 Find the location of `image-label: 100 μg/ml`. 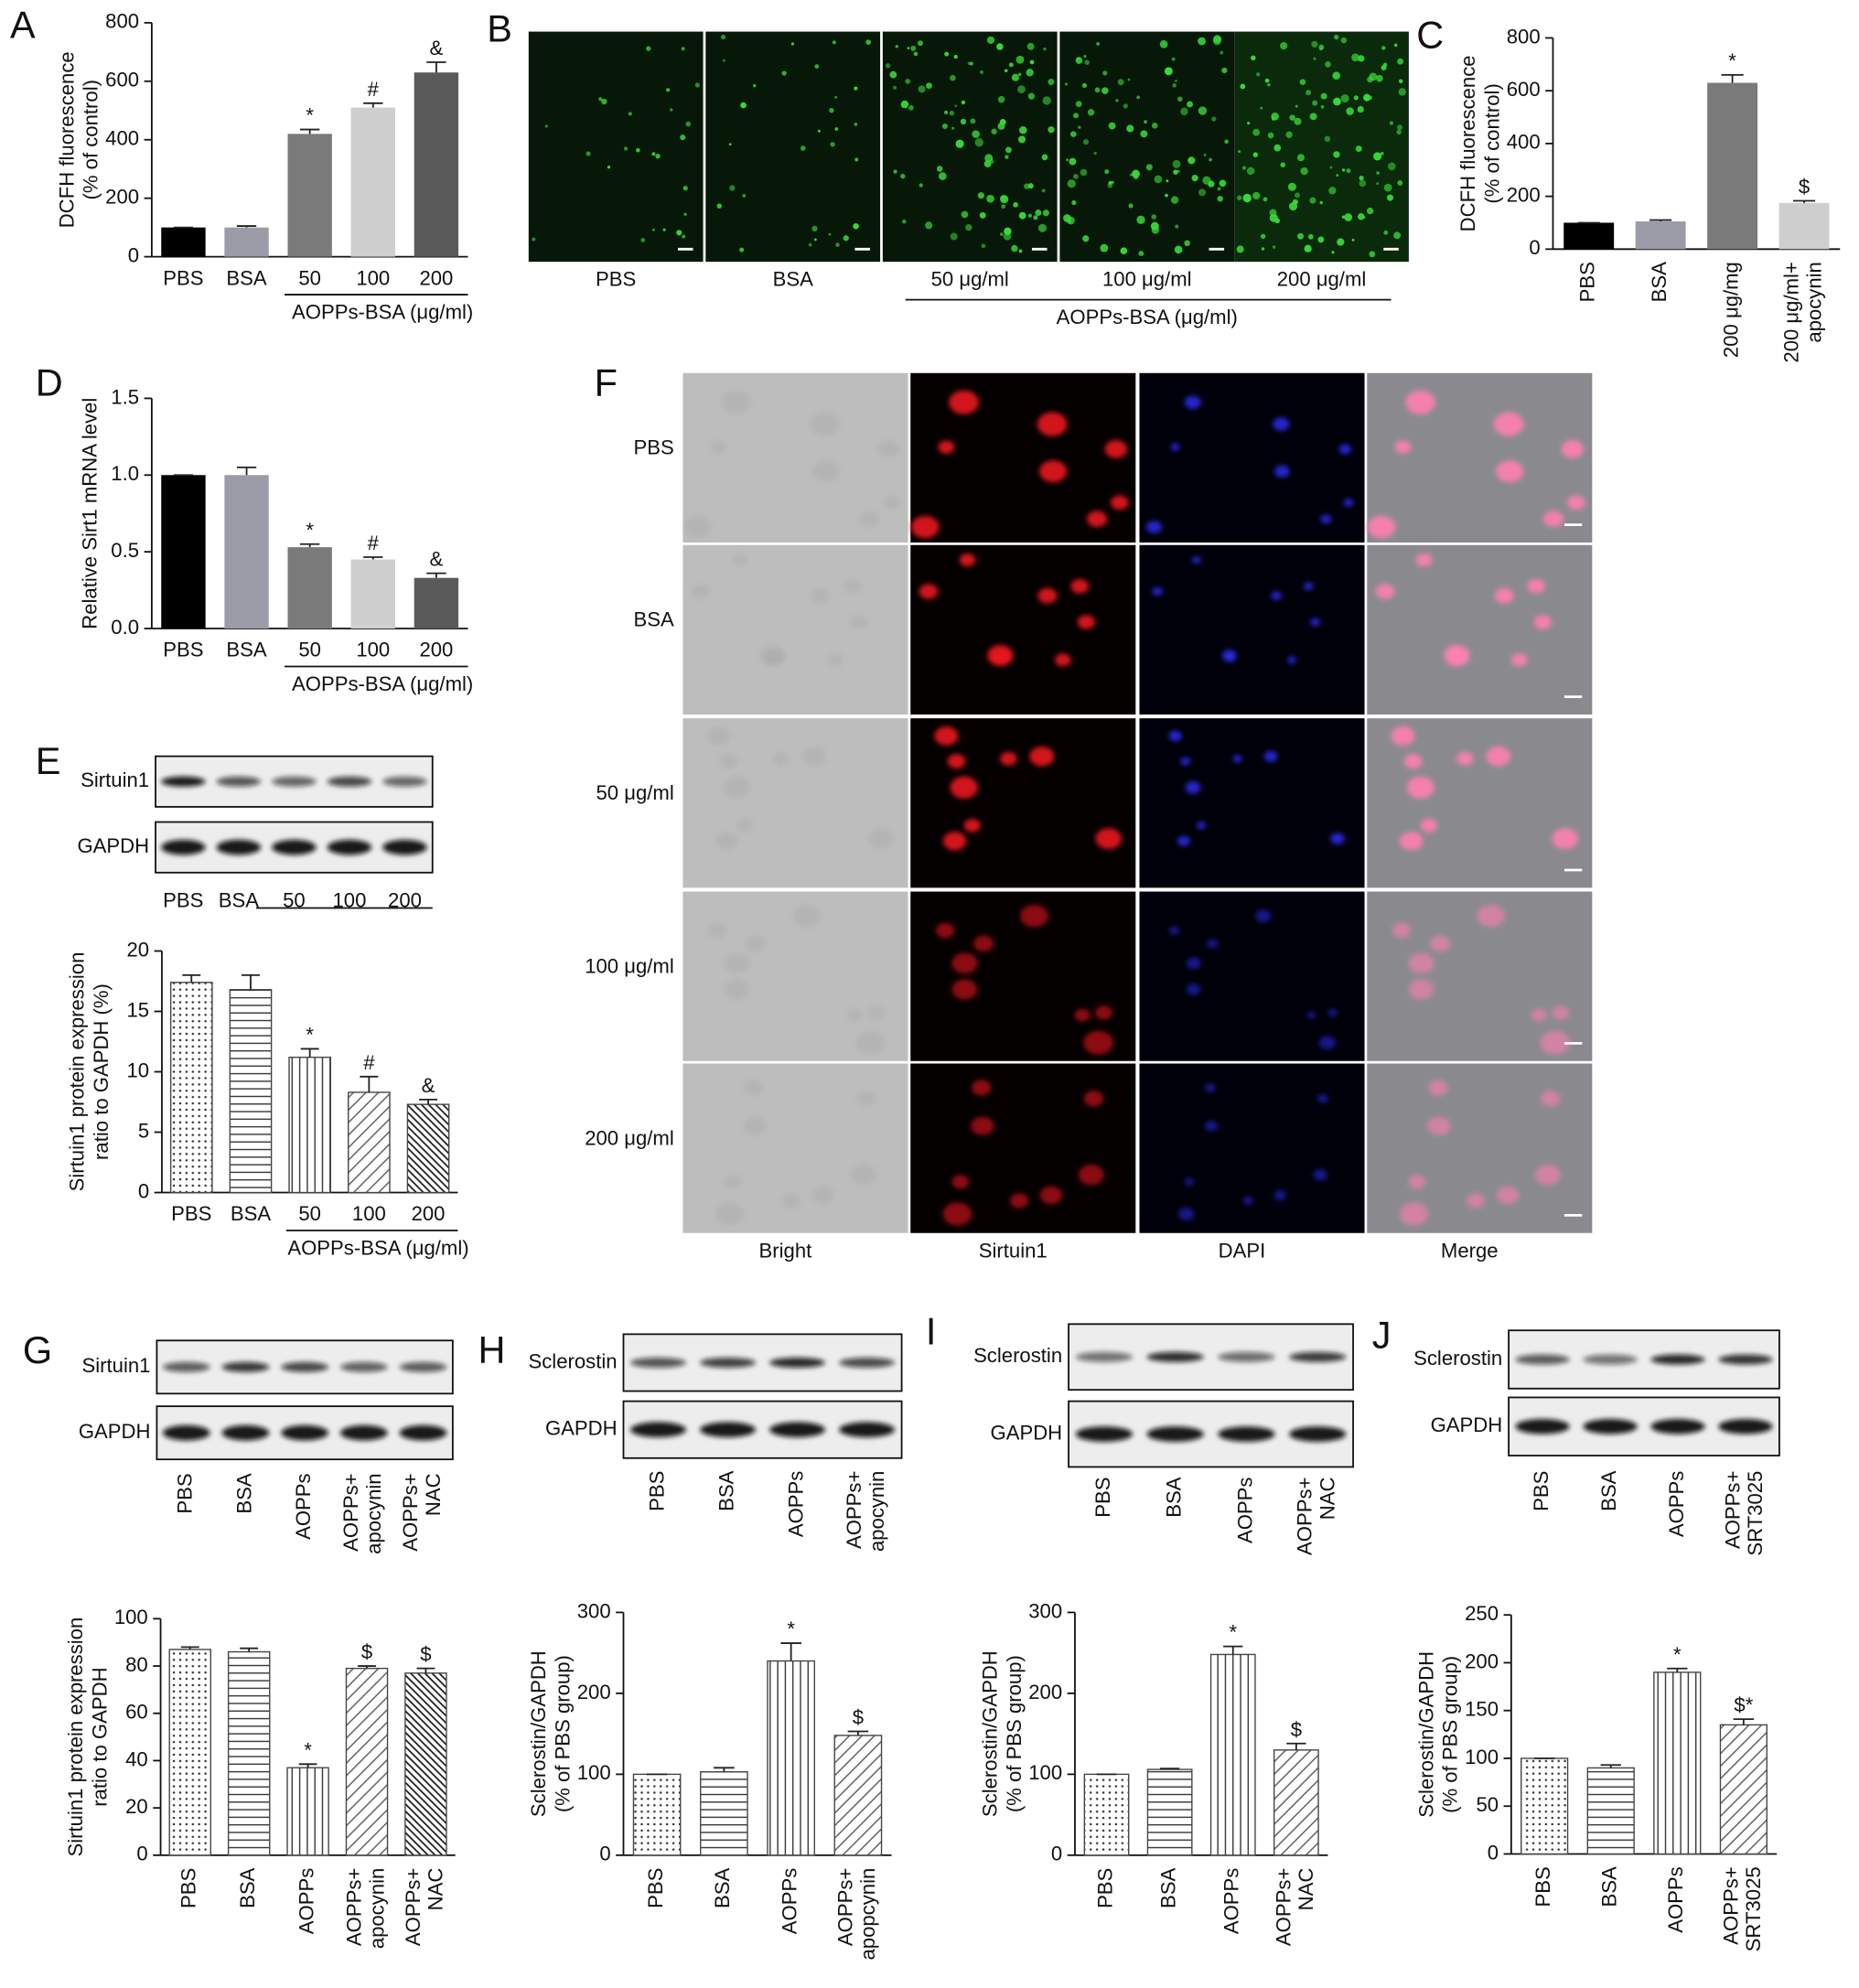

image-label: 100 μg/ml is located at coordinates (1147, 279).